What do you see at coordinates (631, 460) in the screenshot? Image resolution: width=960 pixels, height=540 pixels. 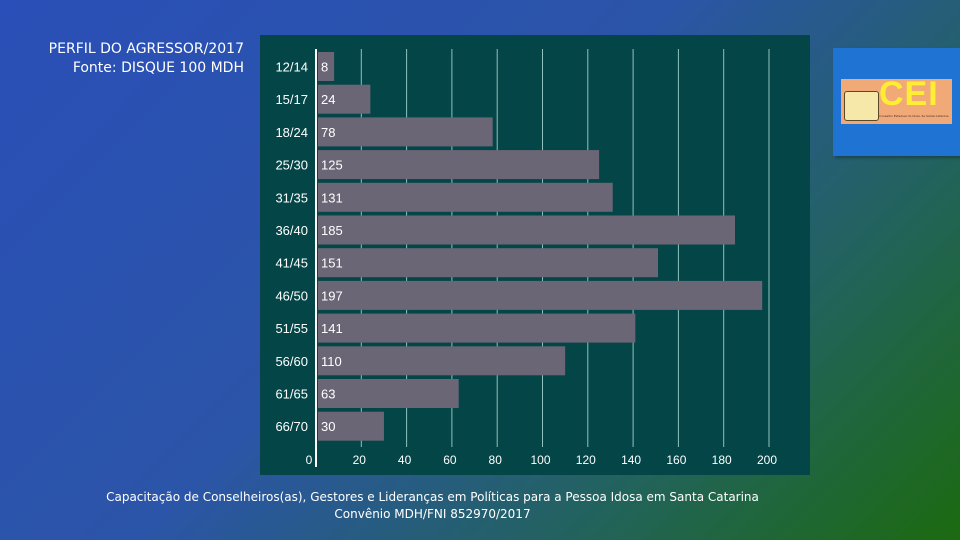 I see `x-tick-label: 140` at bounding box center [631, 460].